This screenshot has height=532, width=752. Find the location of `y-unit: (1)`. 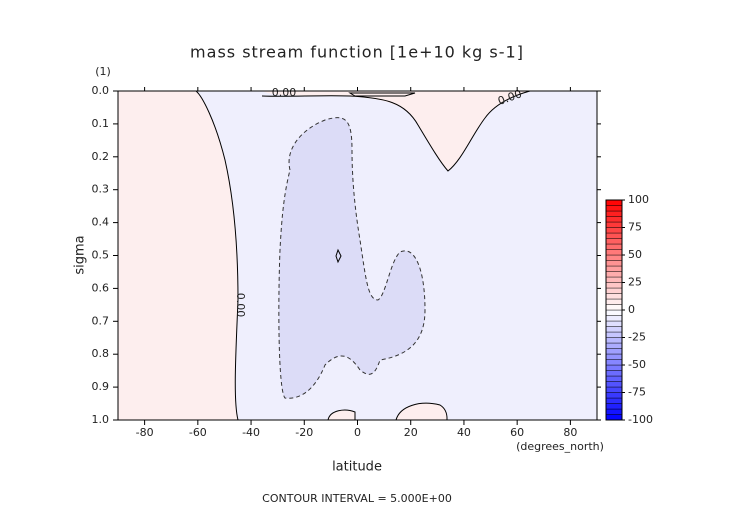

y-unit: (1) is located at coordinates (103, 71).